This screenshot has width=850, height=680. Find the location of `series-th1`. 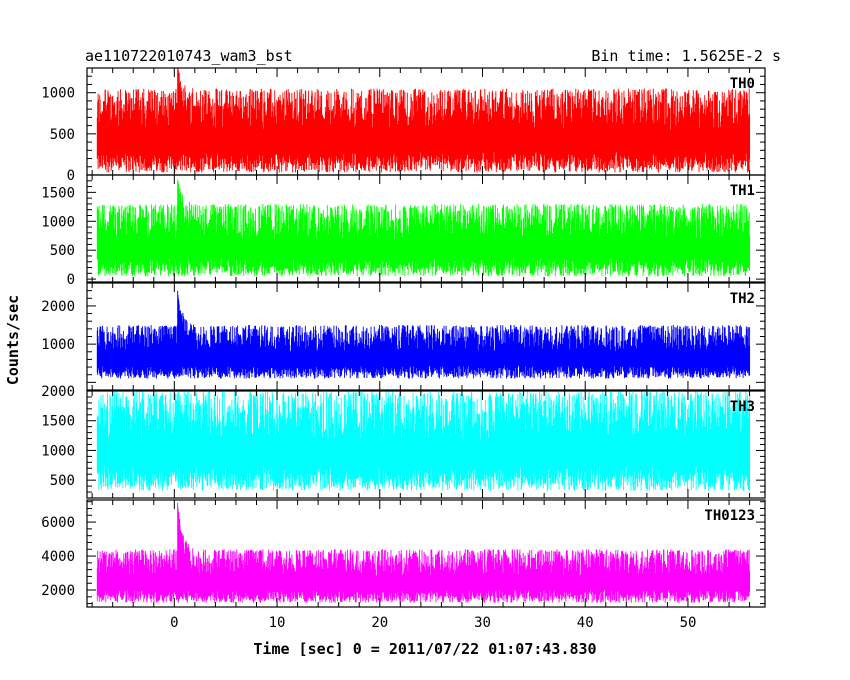

series-th1 is located at coordinates (423, 228).